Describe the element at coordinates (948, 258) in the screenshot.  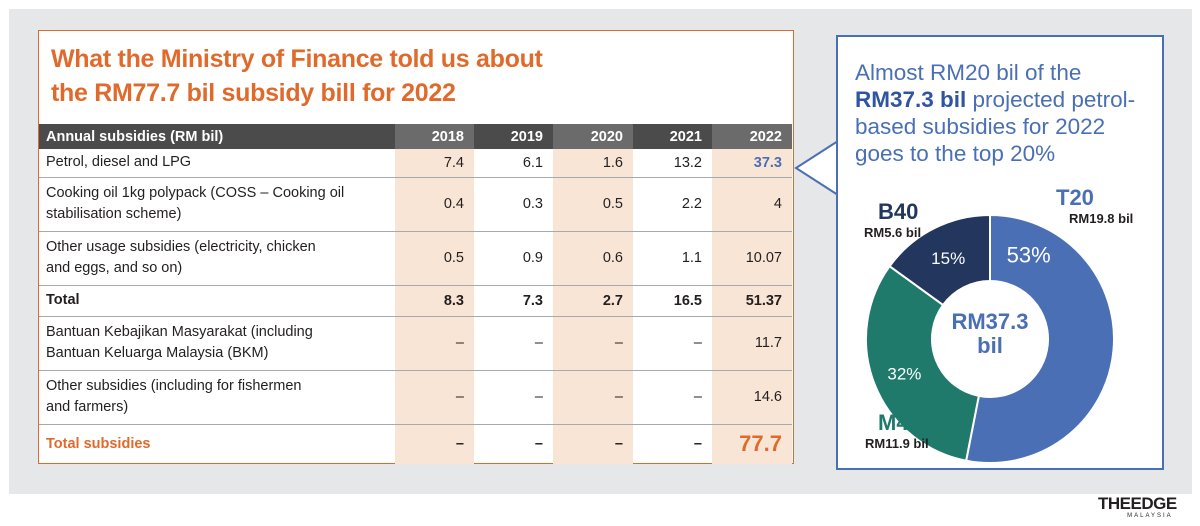
I see `donut-percent-b40: 15%` at that location.